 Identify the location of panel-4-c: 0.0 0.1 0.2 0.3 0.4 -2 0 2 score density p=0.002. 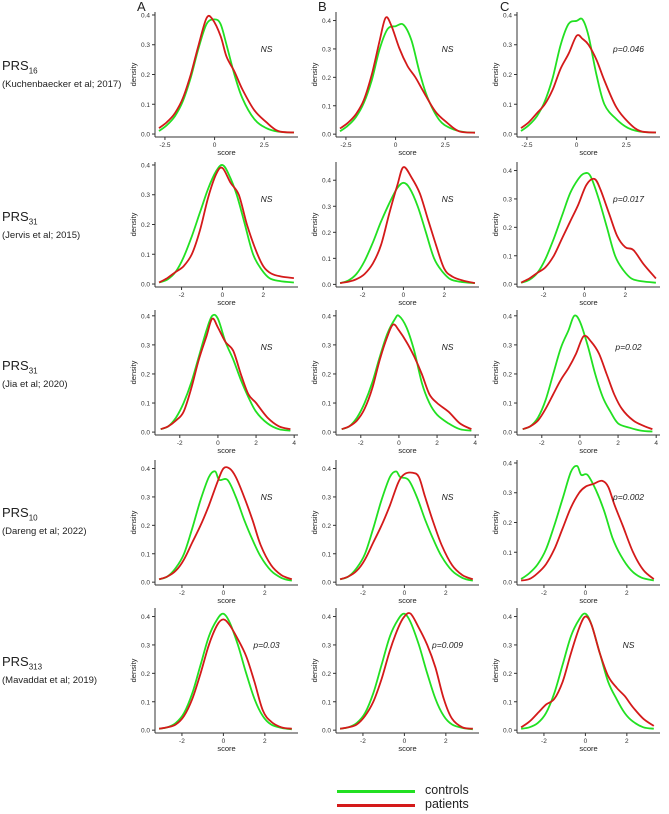
(575, 532).